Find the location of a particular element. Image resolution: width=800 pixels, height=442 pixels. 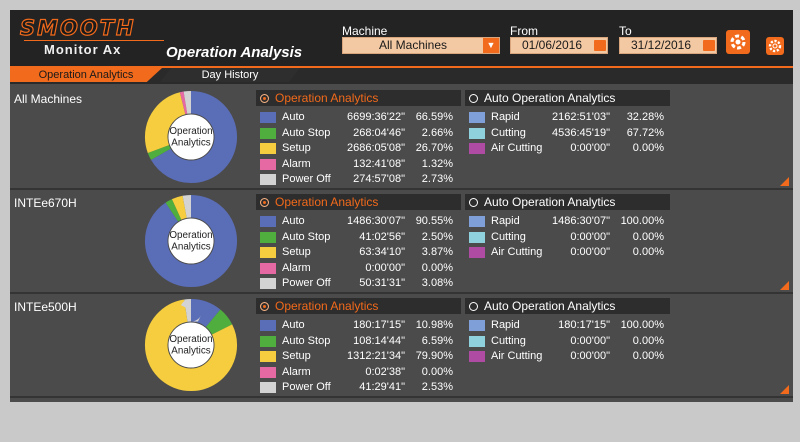

row-divider is located at coordinates (401, 397).